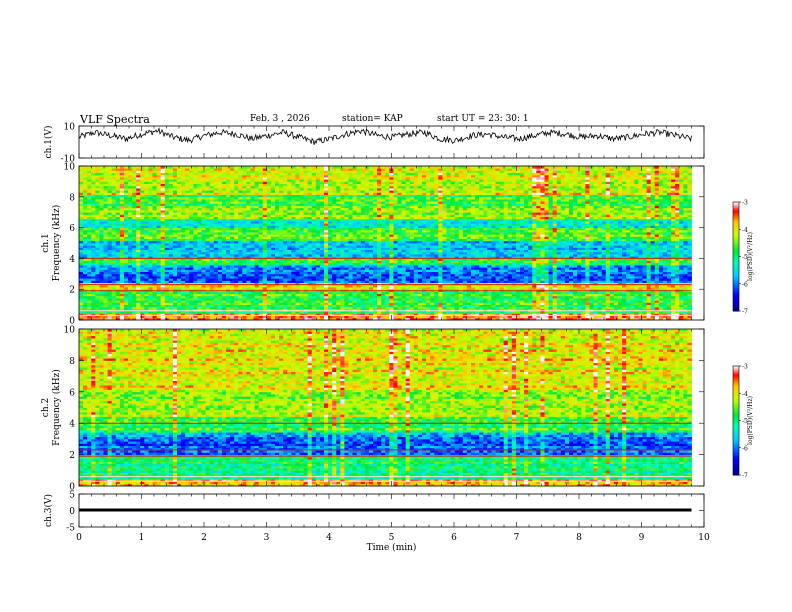 The height and width of the screenshot is (612, 792). I want to click on ch1-spectrogram-ytick-label: 2, so click(72, 291).